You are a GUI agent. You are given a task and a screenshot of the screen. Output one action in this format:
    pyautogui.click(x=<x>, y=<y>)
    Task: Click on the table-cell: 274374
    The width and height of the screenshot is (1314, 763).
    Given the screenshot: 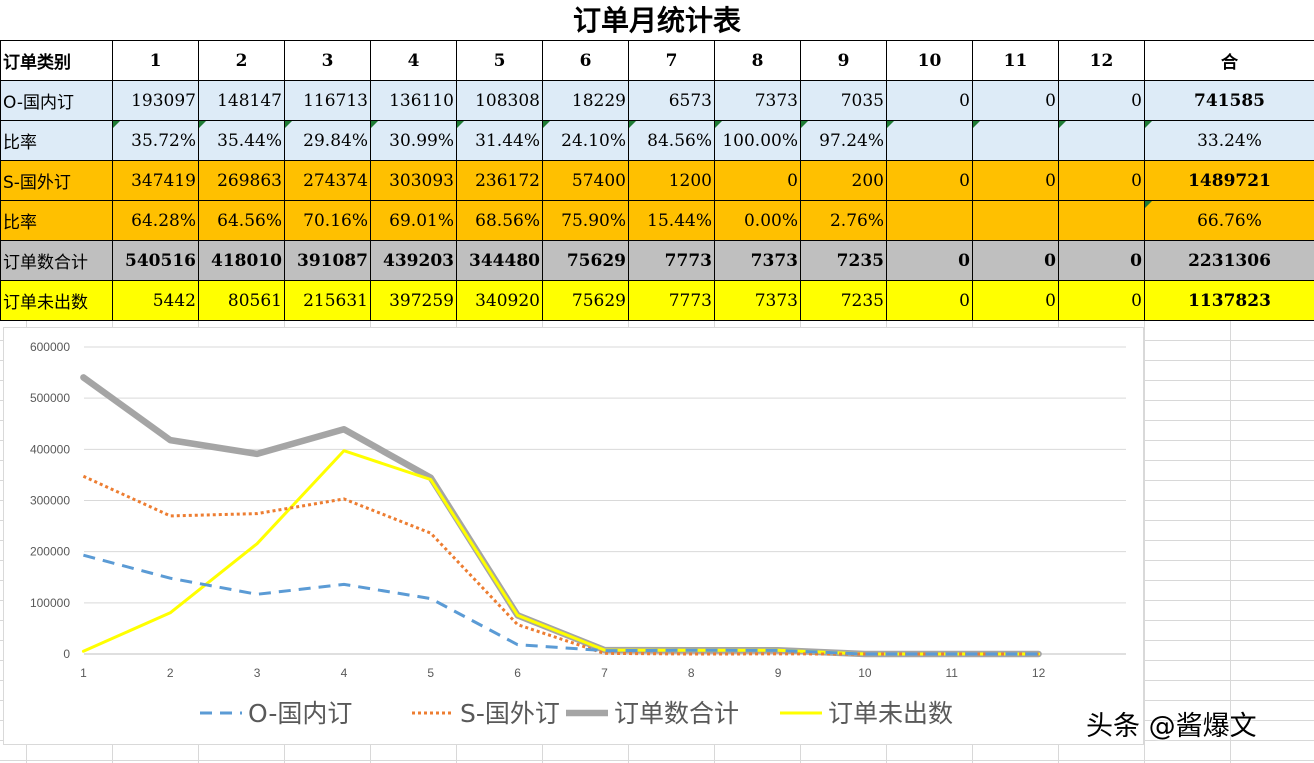 What is the action you would take?
    pyautogui.click(x=327, y=180)
    